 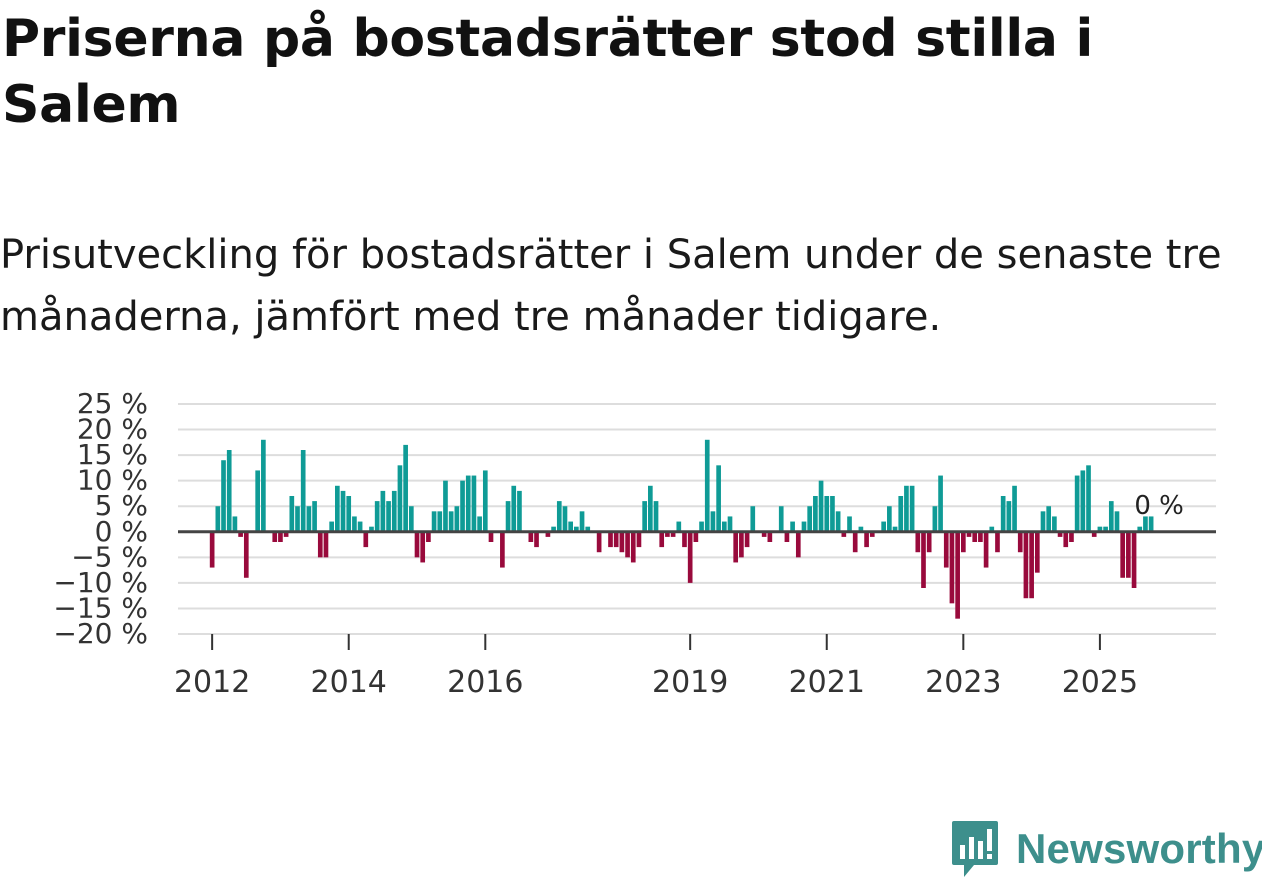 What do you see at coordinates (1139, 848) in the screenshot?
I see `logo-text: Newsworthy` at bounding box center [1139, 848].